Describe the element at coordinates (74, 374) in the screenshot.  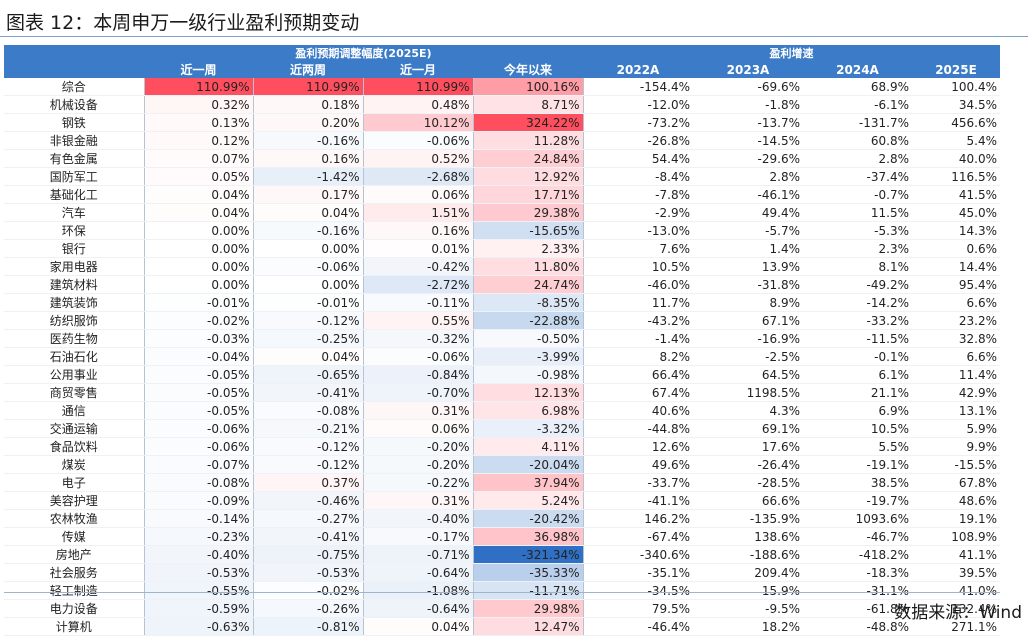
I see `industry-name: 公用事业` at that location.